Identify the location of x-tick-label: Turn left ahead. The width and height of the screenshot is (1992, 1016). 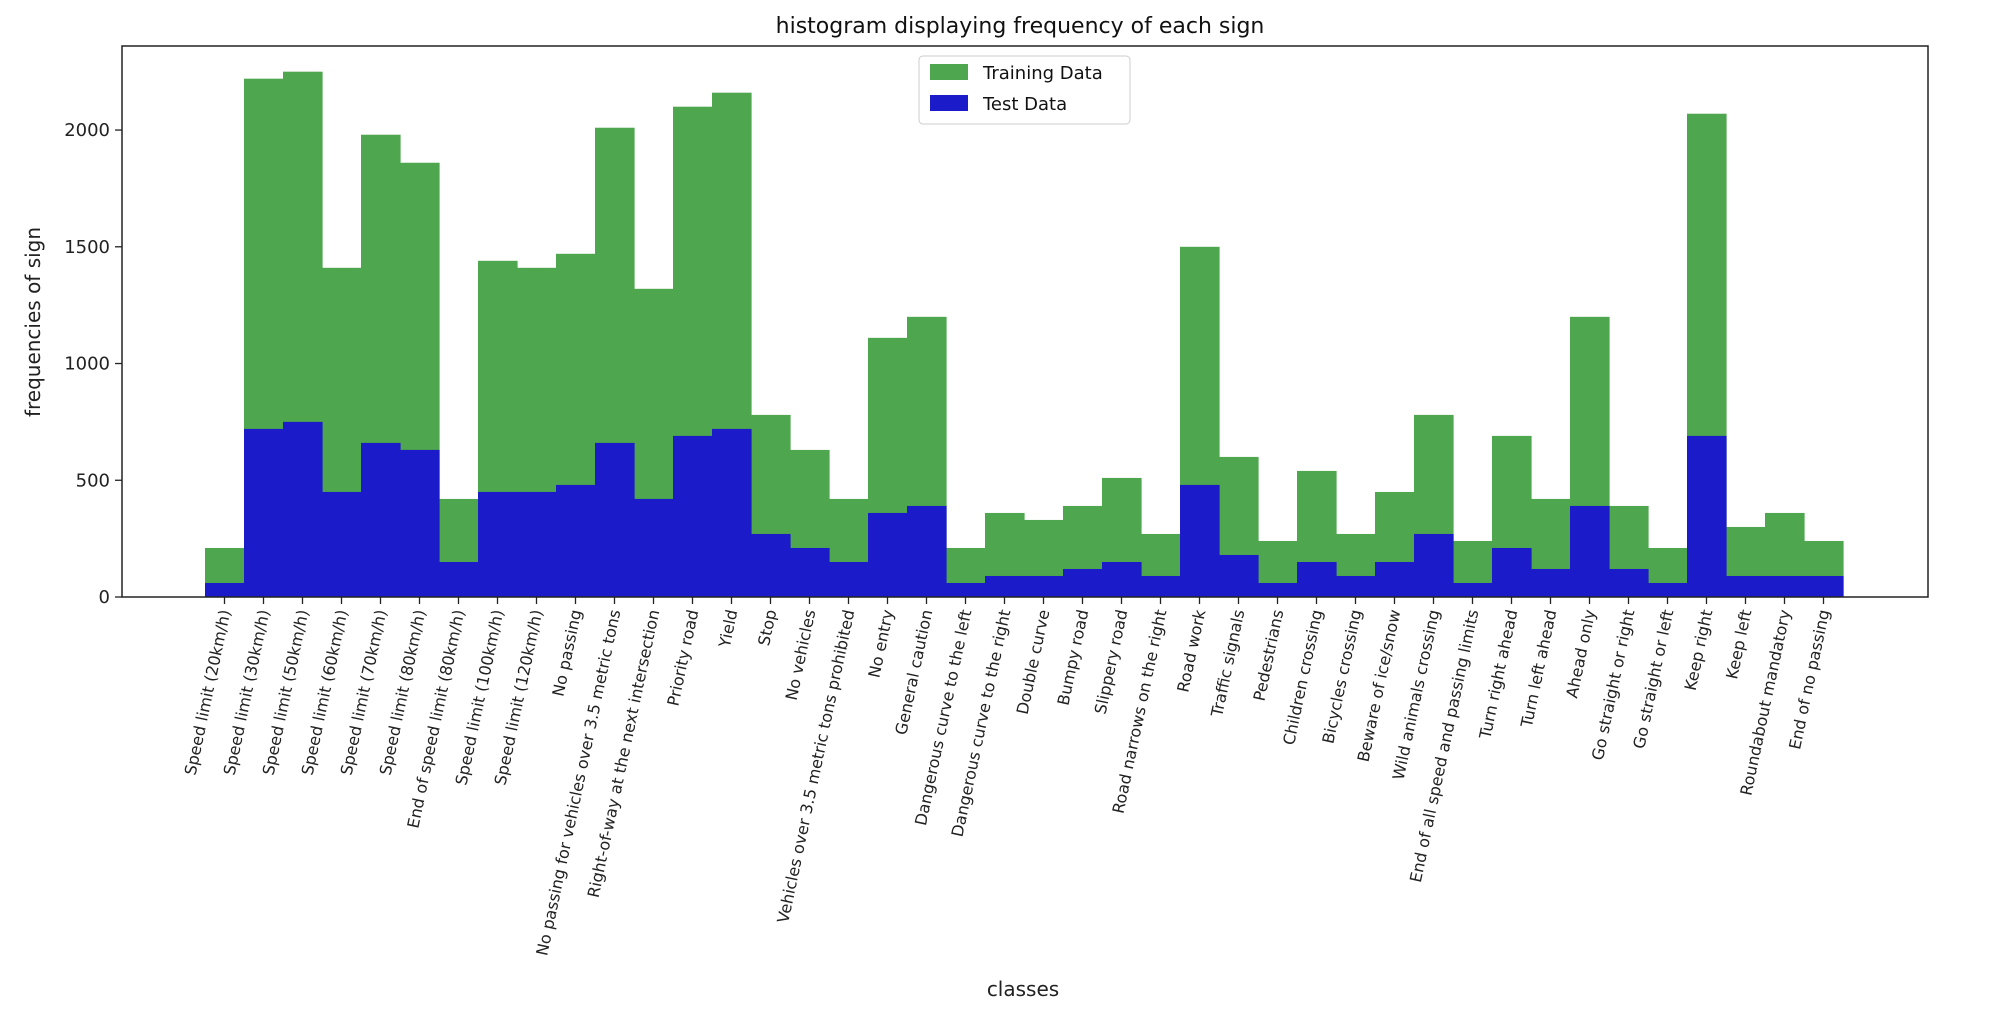
(1539, 669).